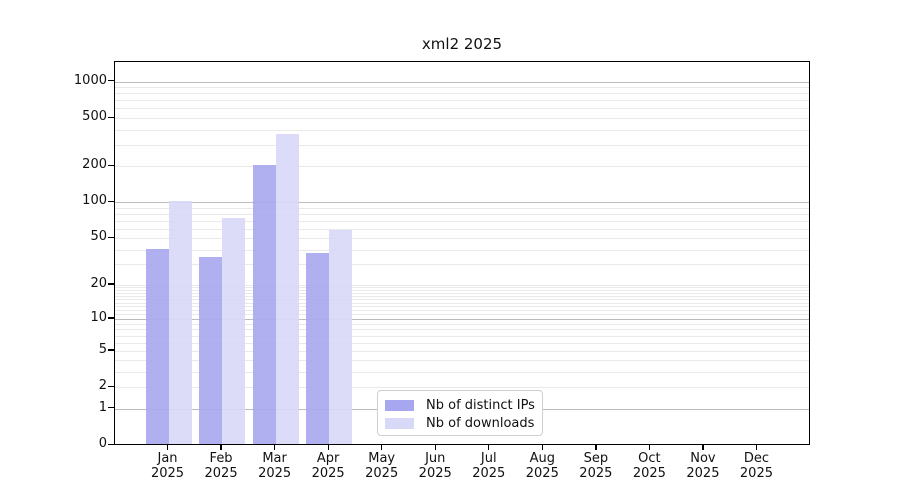 This screenshot has width=900, height=500. What do you see at coordinates (102, 443) in the screenshot?
I see `y-tick-label: 0` at bounding box center [102, 443].